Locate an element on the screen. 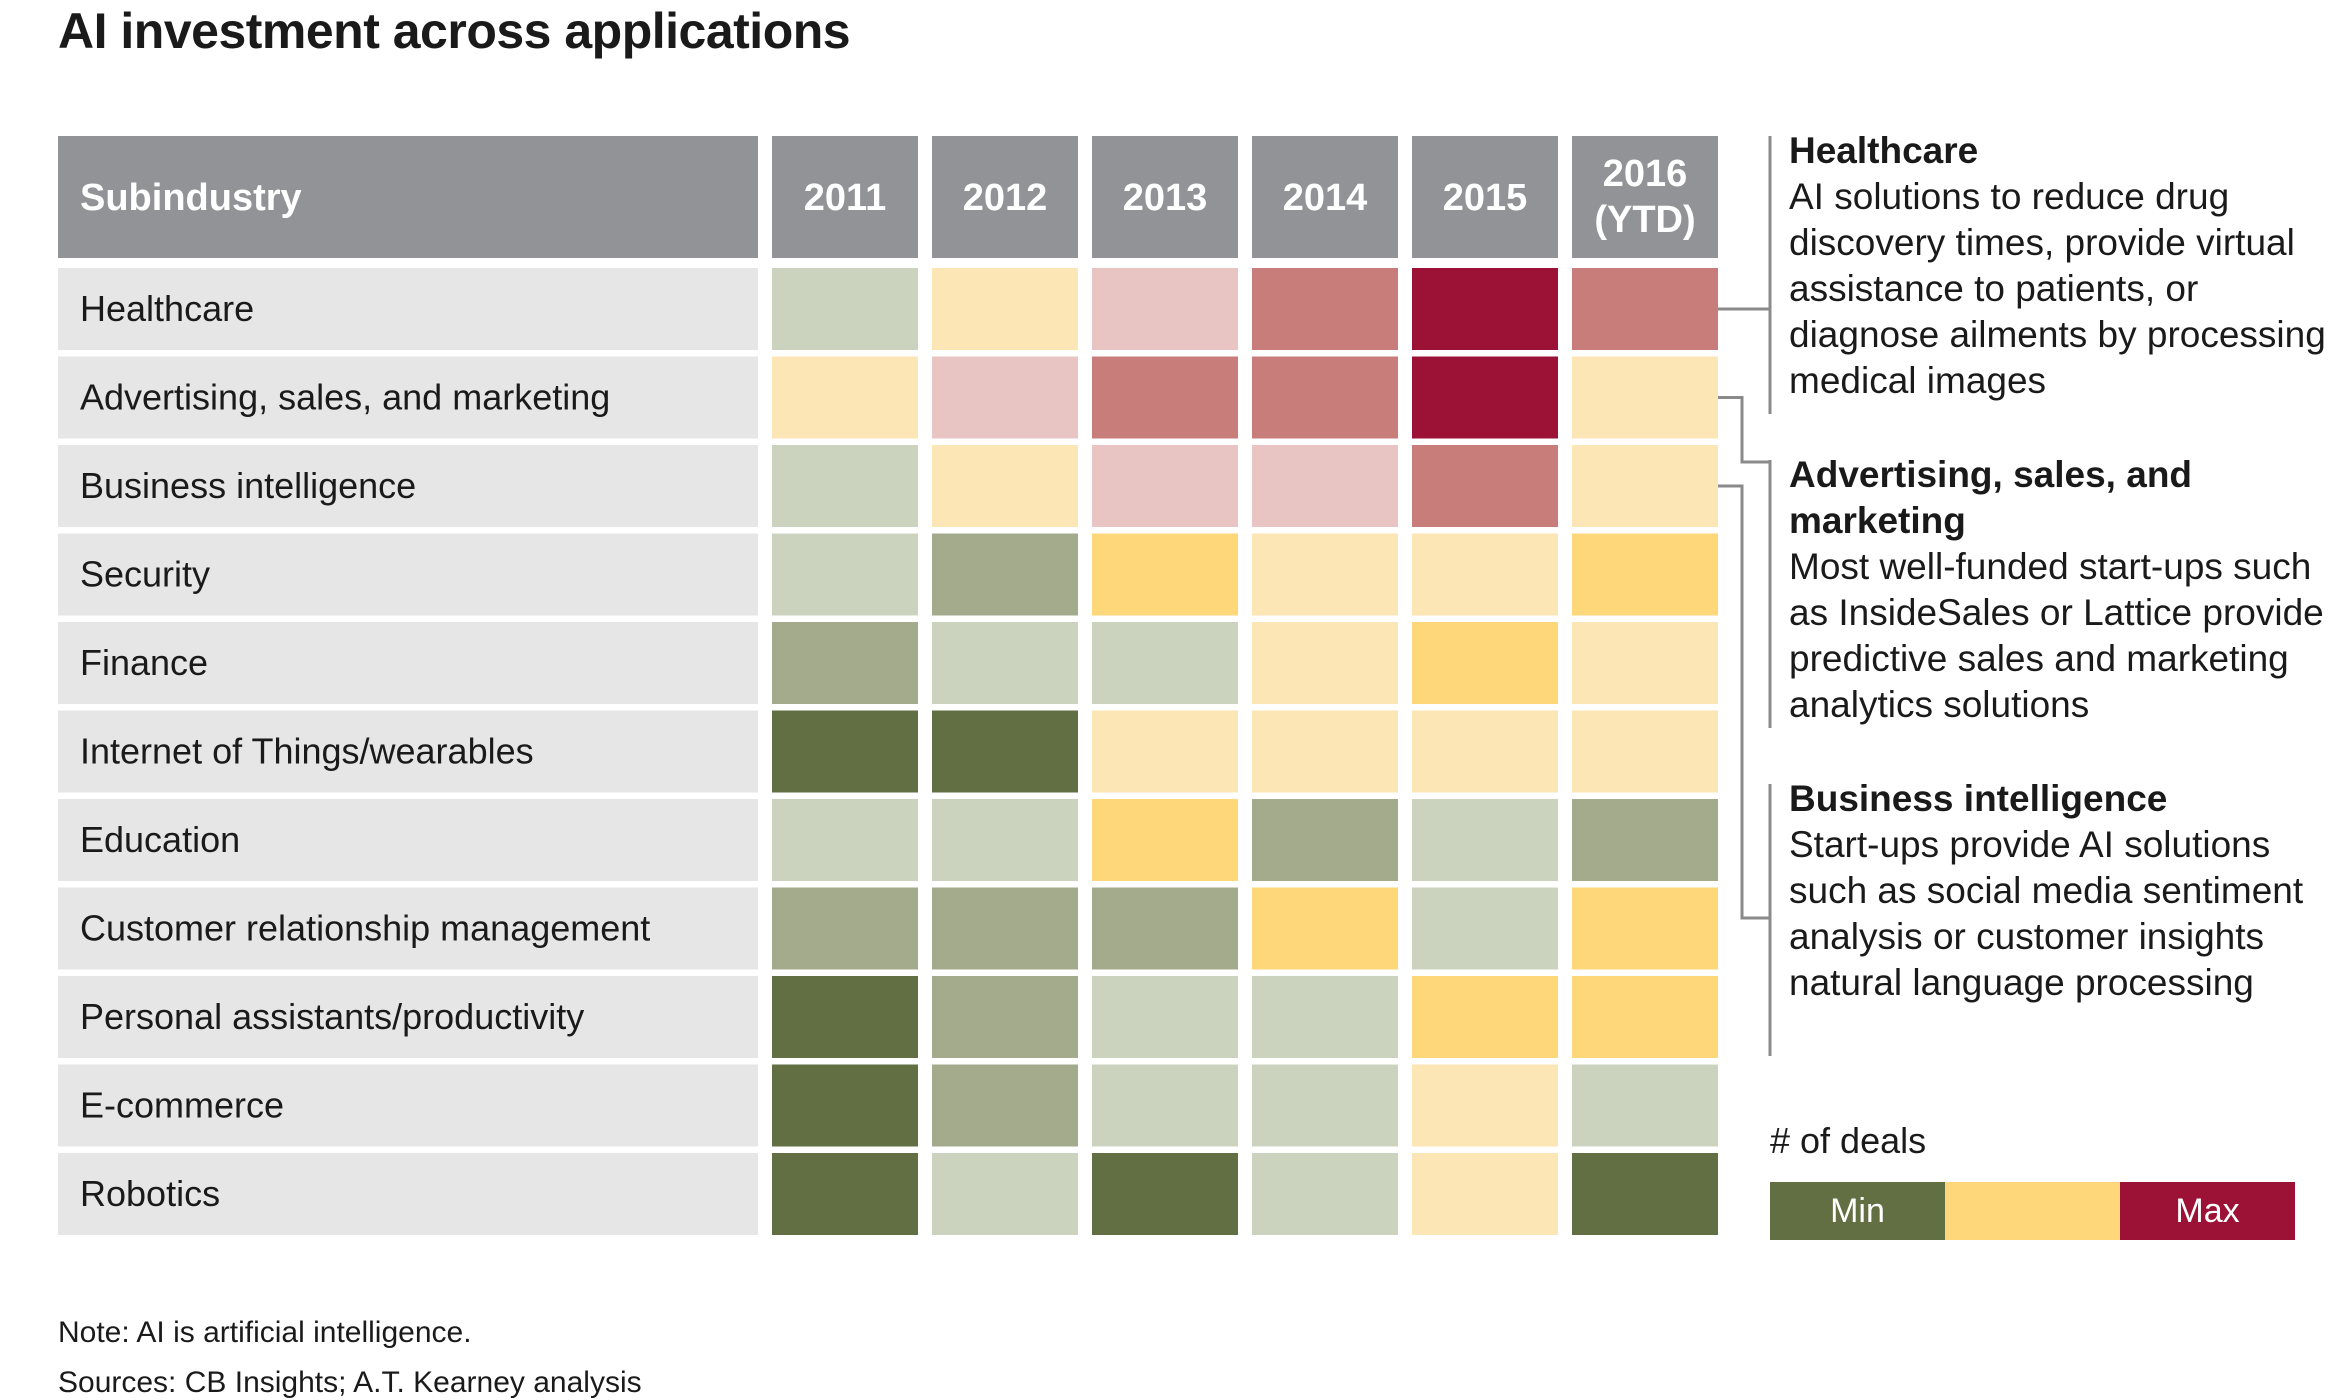  header-year-label: 2015 is located at coordinates (1485, 198).